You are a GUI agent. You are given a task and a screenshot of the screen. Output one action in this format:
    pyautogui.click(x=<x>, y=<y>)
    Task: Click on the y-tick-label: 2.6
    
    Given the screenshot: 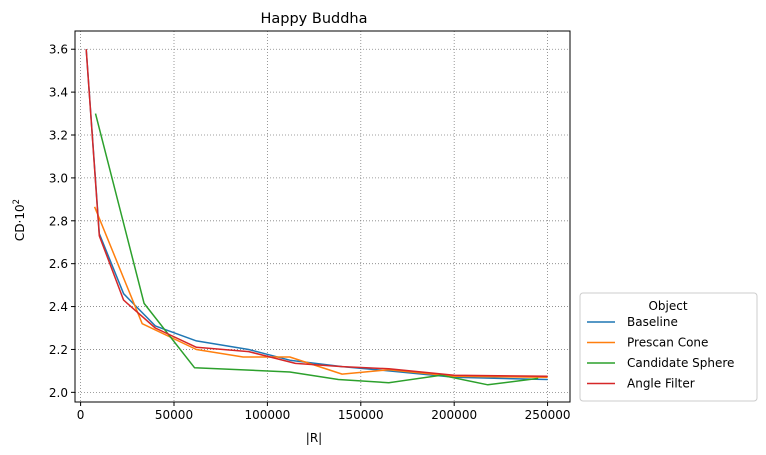 What is the action you would take?
    pyautogui.click(x=58, y=264)
    